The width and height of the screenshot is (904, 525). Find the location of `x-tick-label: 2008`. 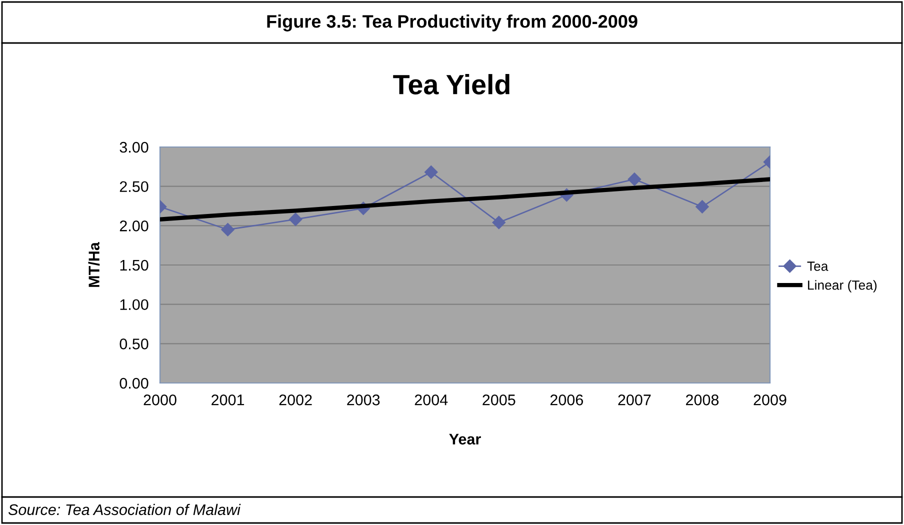

x-tick-label: 2008 is located at coordinates (702, 400).